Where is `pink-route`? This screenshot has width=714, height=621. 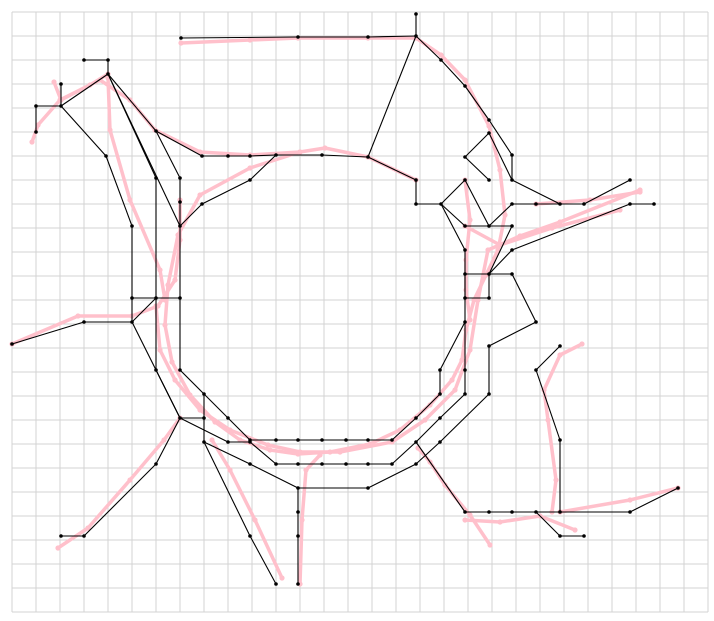
pink-route is located at coordinates (247, 509).